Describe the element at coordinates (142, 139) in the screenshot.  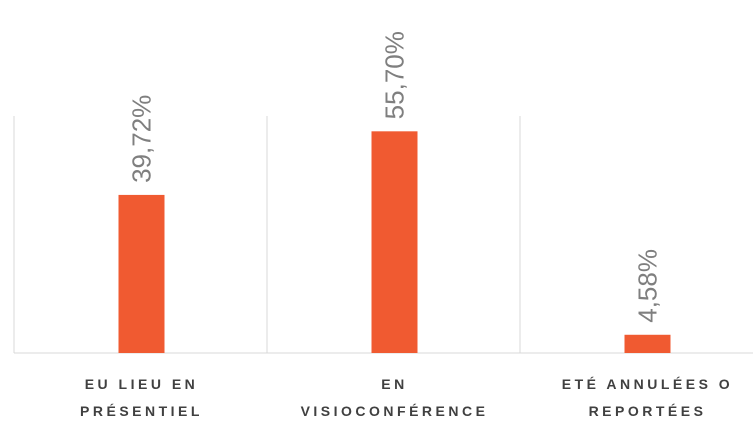
I see `data-label: 39,72%` at that location.